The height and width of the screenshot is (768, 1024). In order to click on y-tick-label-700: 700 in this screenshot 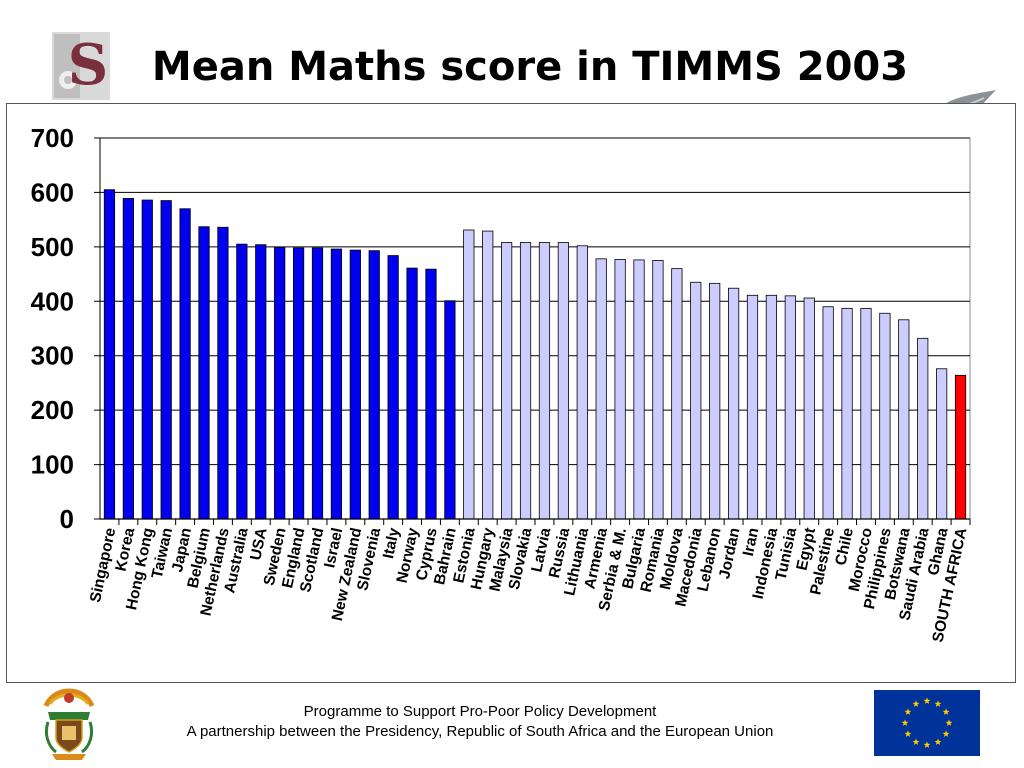, I will do `click(52, 138)`.